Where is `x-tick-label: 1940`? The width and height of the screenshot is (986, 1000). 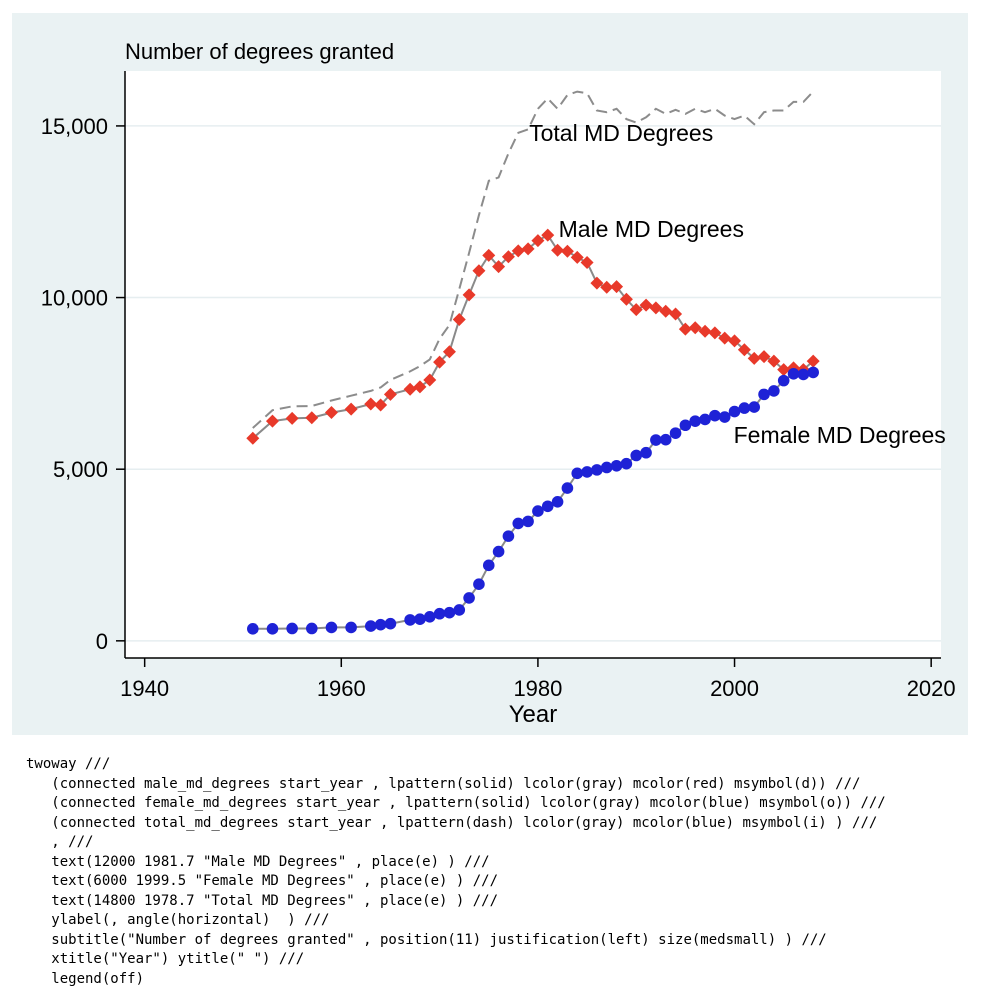 x-tick-label: 1940 is located at coordinates (144, 688).